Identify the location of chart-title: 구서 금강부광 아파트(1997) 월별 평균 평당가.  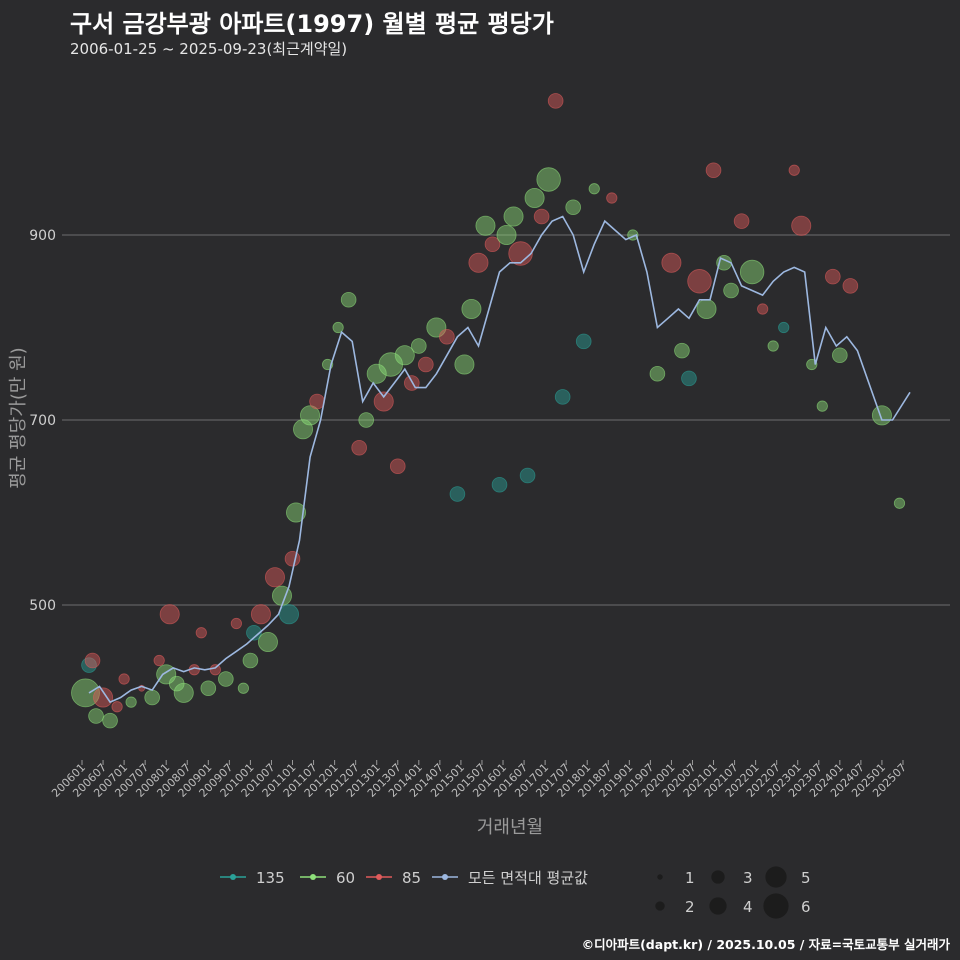
(312, 24).